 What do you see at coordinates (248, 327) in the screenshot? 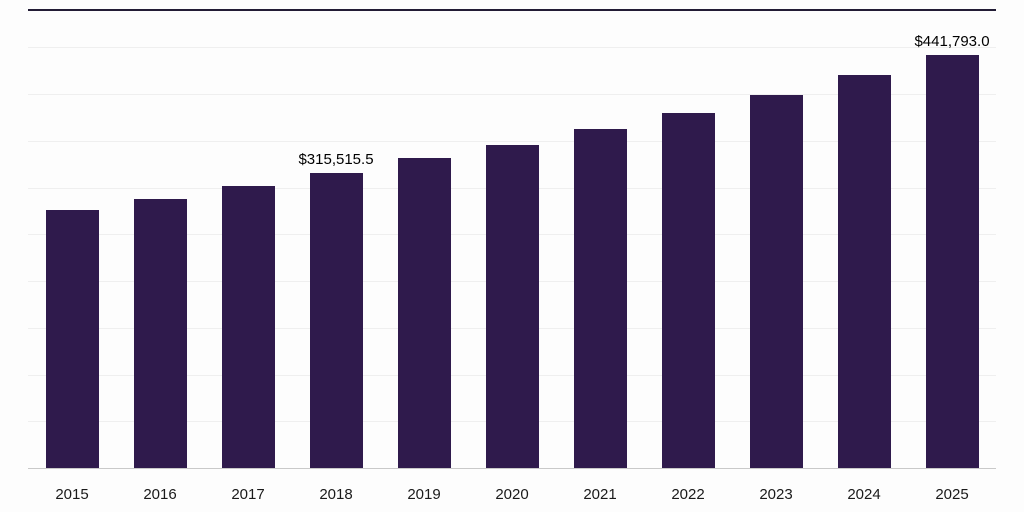
I see `bar-2017` at bounding box center [248, 327].